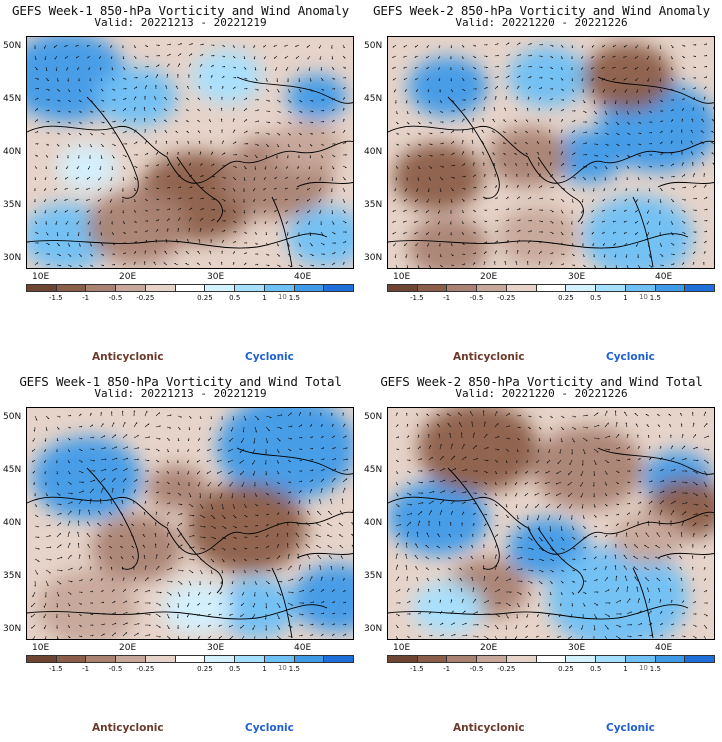 Image resolution: width=722 pixels, height=742 pixels. What do you see at coordinates (87, 167) in the screenshot?
I see `vorticity-blob` at bounding box center [87, 167].